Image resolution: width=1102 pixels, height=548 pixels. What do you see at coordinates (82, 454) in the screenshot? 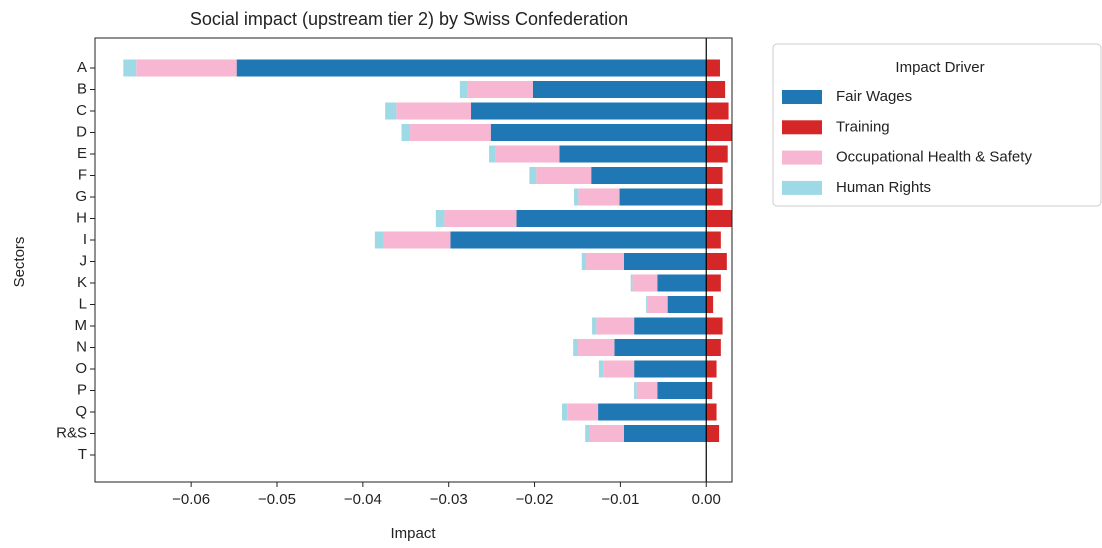
I see `y-tick-label: T` at bounding box center [82, 454].